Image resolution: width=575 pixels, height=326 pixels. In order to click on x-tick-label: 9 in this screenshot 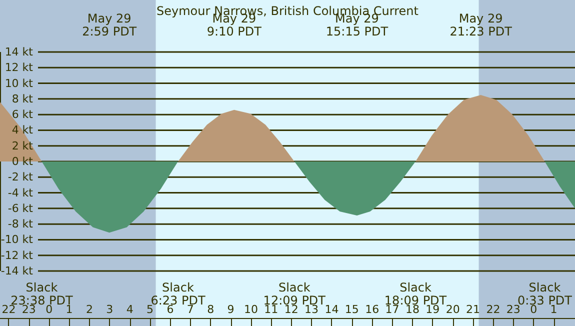, I will do `click(230, 309)`.